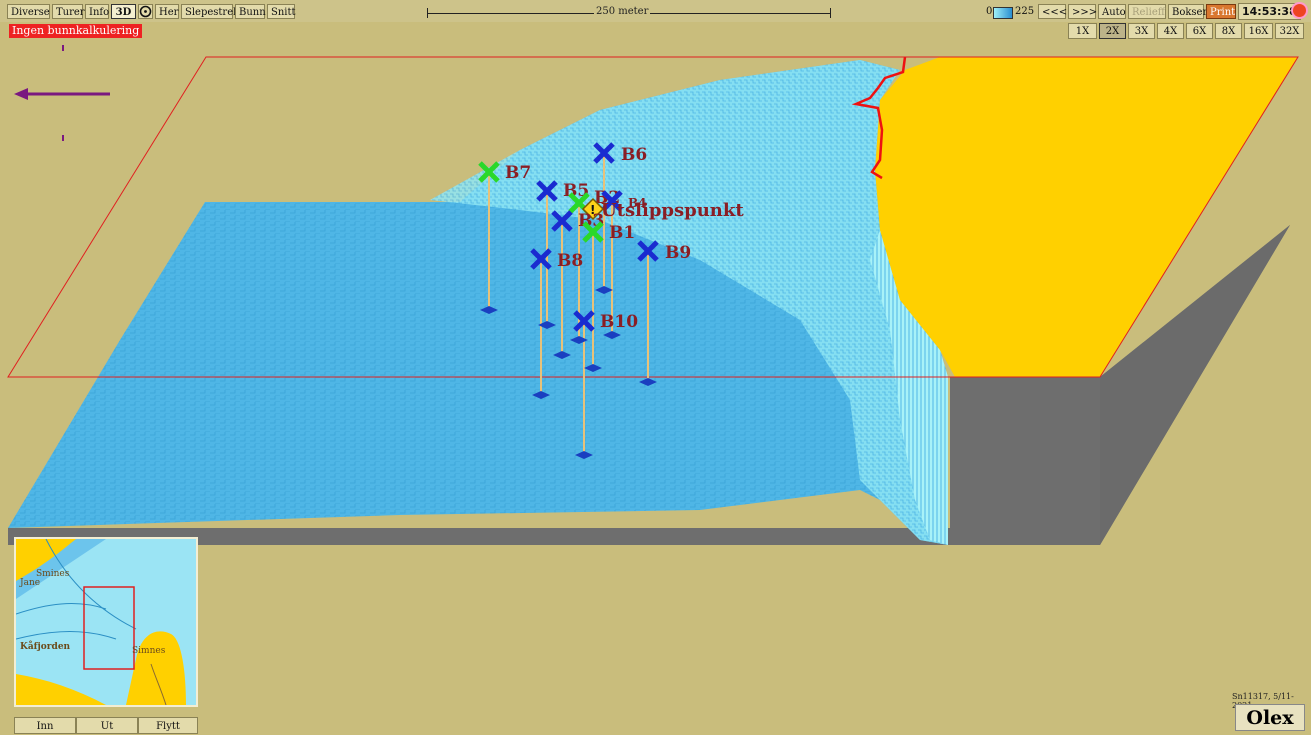 The height and width of the screenshot is (735, 1311). I want to click on seabed-projections, so click(568, 372).